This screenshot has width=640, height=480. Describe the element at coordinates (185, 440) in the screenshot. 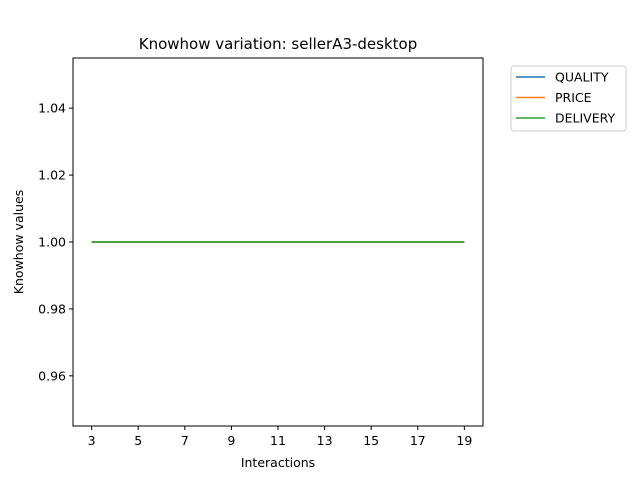

I see `x-tick-label: 7` at that location.